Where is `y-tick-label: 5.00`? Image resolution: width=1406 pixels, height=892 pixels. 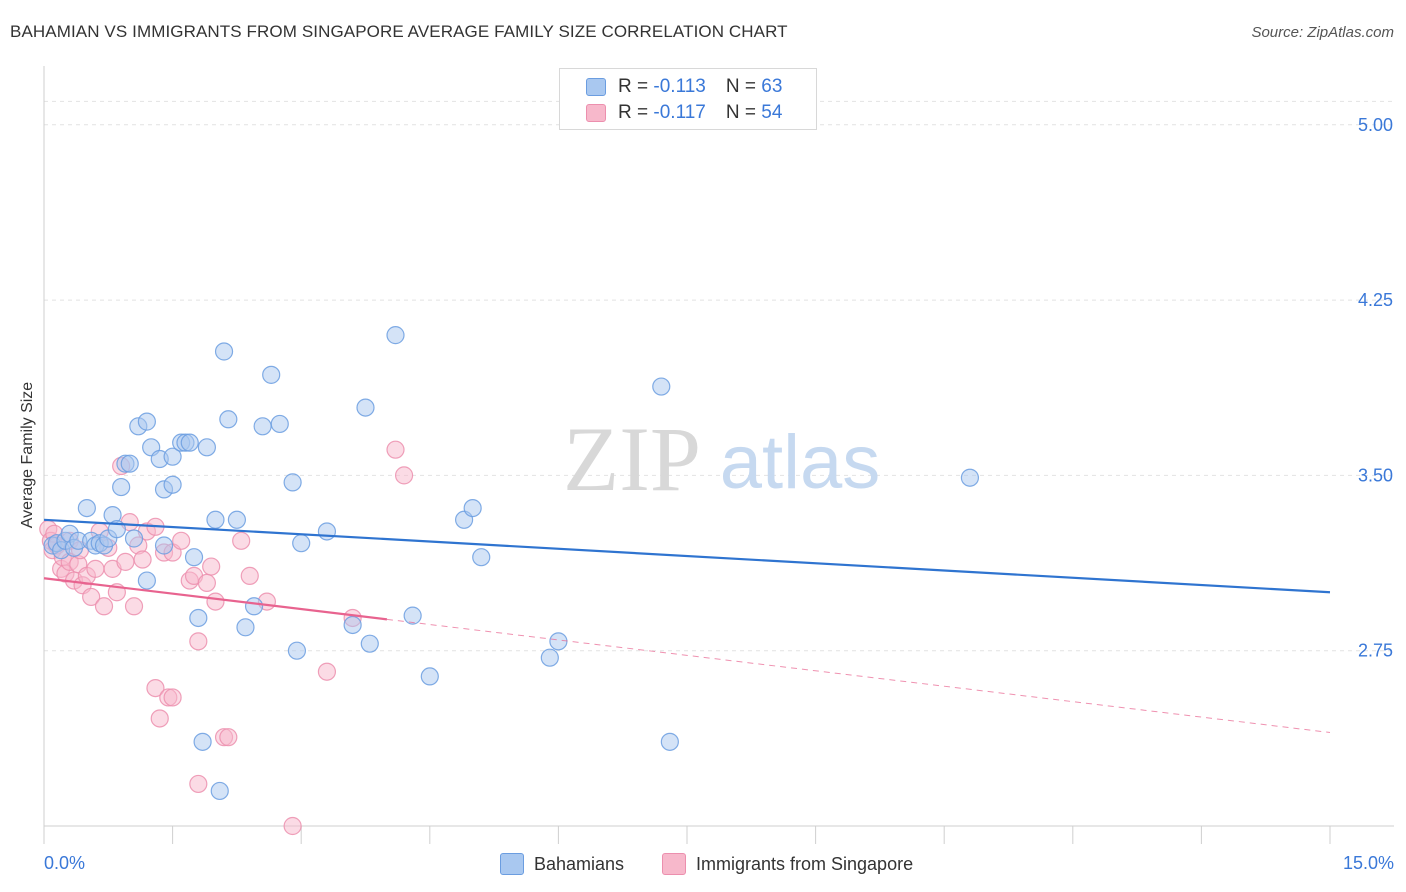
y-tick-label: 5.00 is located at coordinates (1375, 125).